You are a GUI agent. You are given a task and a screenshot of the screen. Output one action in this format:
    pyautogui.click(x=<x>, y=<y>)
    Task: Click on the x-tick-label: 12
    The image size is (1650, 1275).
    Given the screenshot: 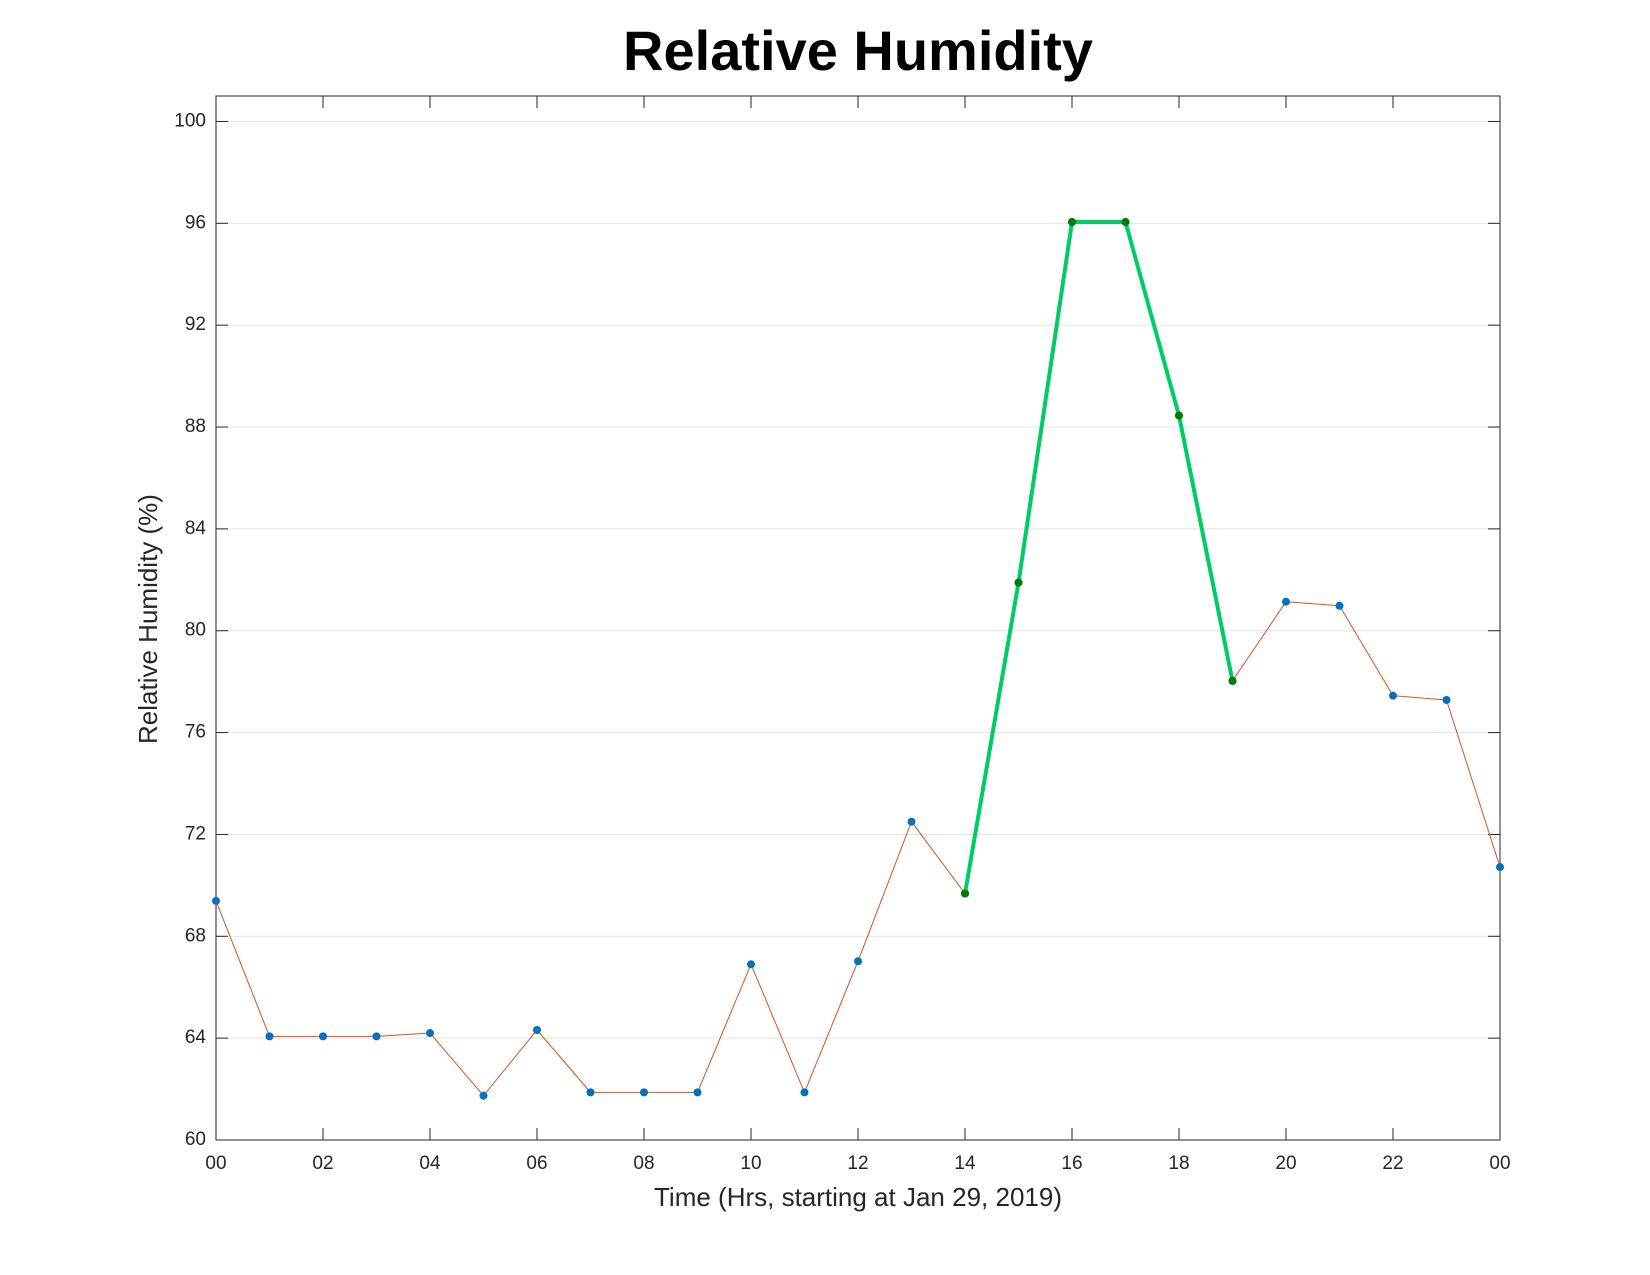 What is the action you would take?
    pyautogui.click(x=857, y=1163)
    